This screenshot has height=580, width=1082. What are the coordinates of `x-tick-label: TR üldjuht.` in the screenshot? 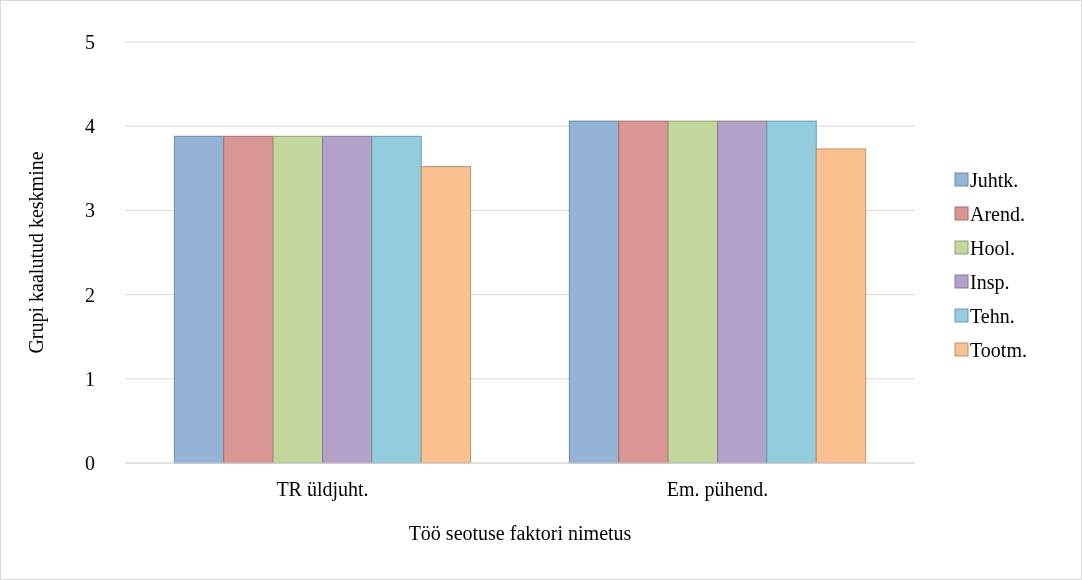 It's located at (322, 489).